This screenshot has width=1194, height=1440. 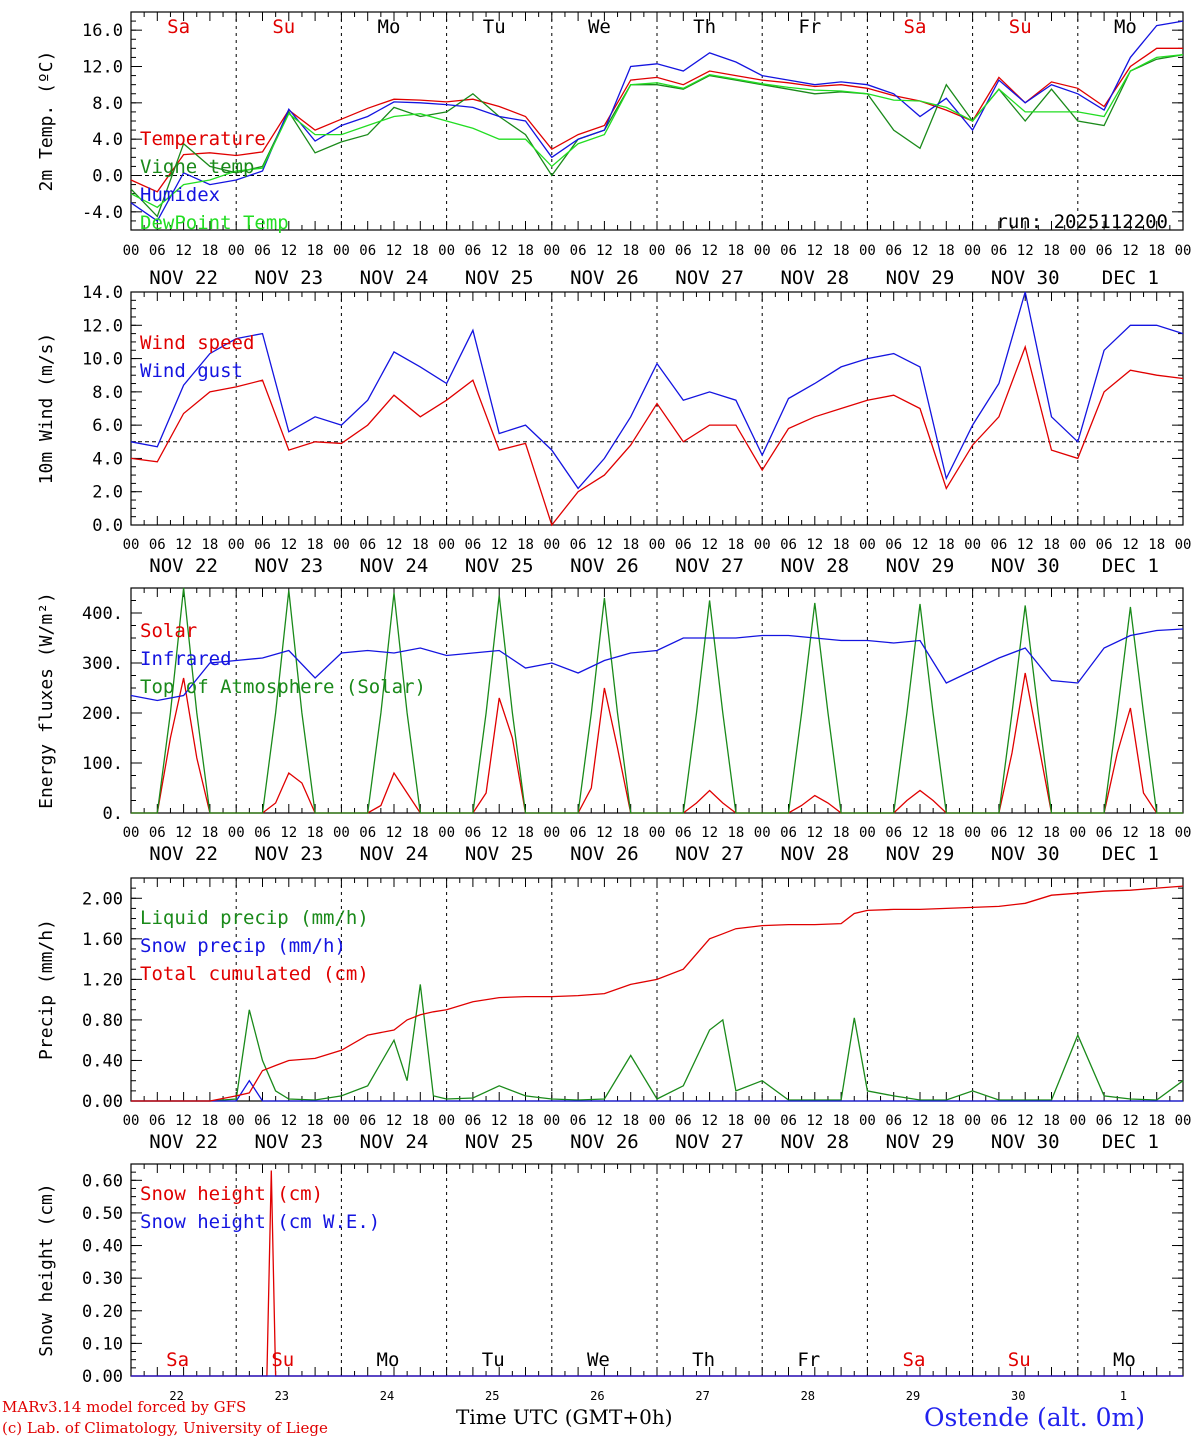 I want to click on day-number: 25, so click(x=492, y=1396).